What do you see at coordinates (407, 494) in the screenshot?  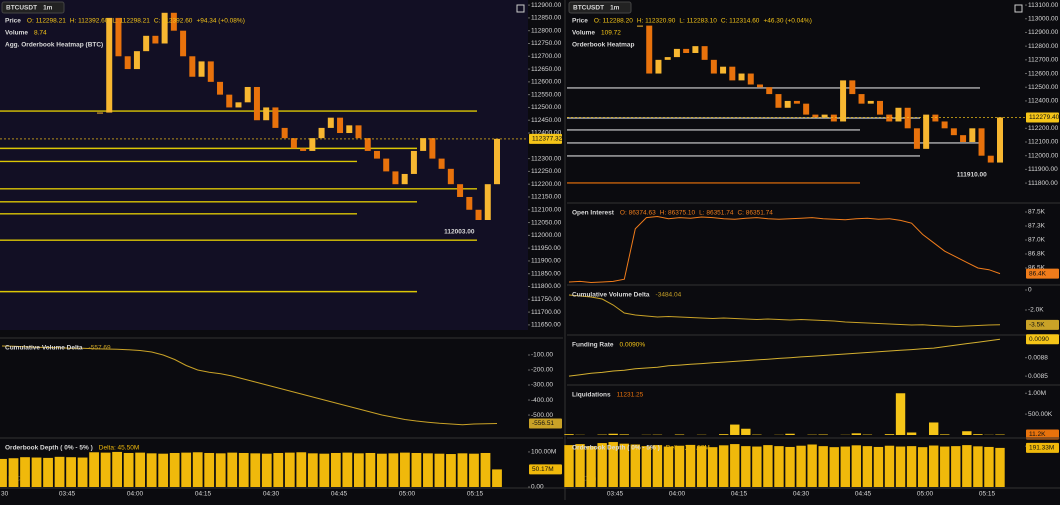 I see `time-tick-label: 05:00` at bounding box center [407, 494].